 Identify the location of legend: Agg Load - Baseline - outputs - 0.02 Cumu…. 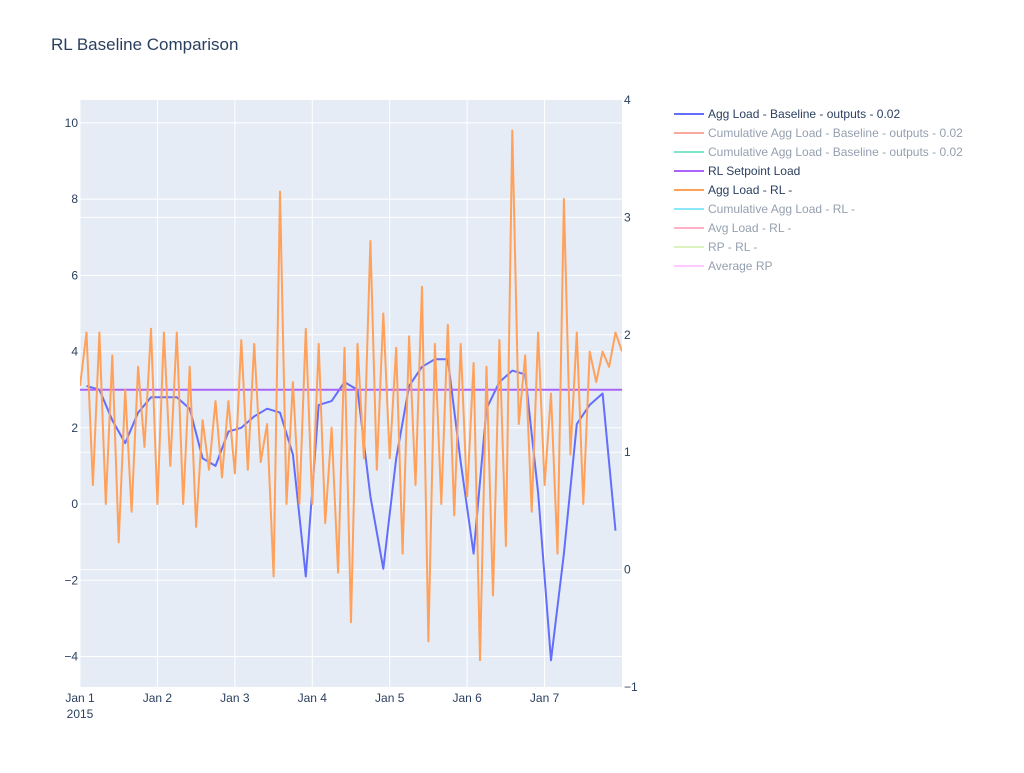
(818, 190).